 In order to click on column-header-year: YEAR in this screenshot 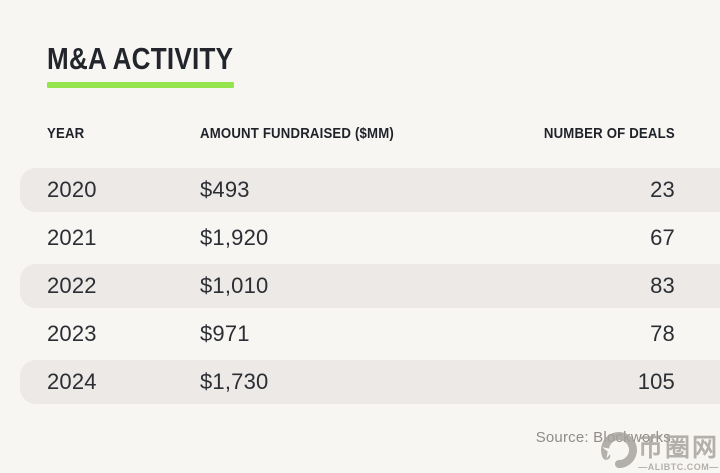, I will do `click(66, 133)`.